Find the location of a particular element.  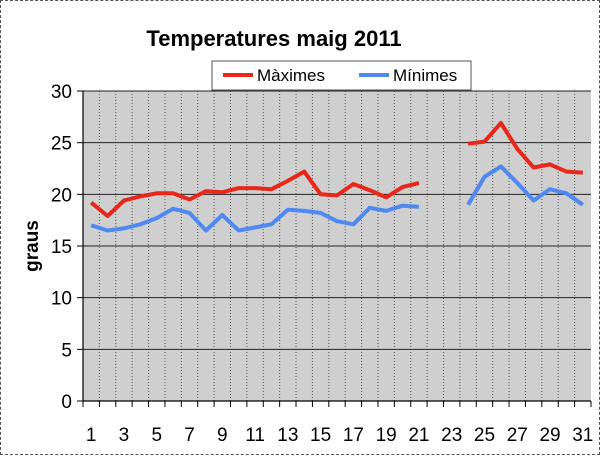

legend: Màximes Mínimes is located at coordinates (341, 75).